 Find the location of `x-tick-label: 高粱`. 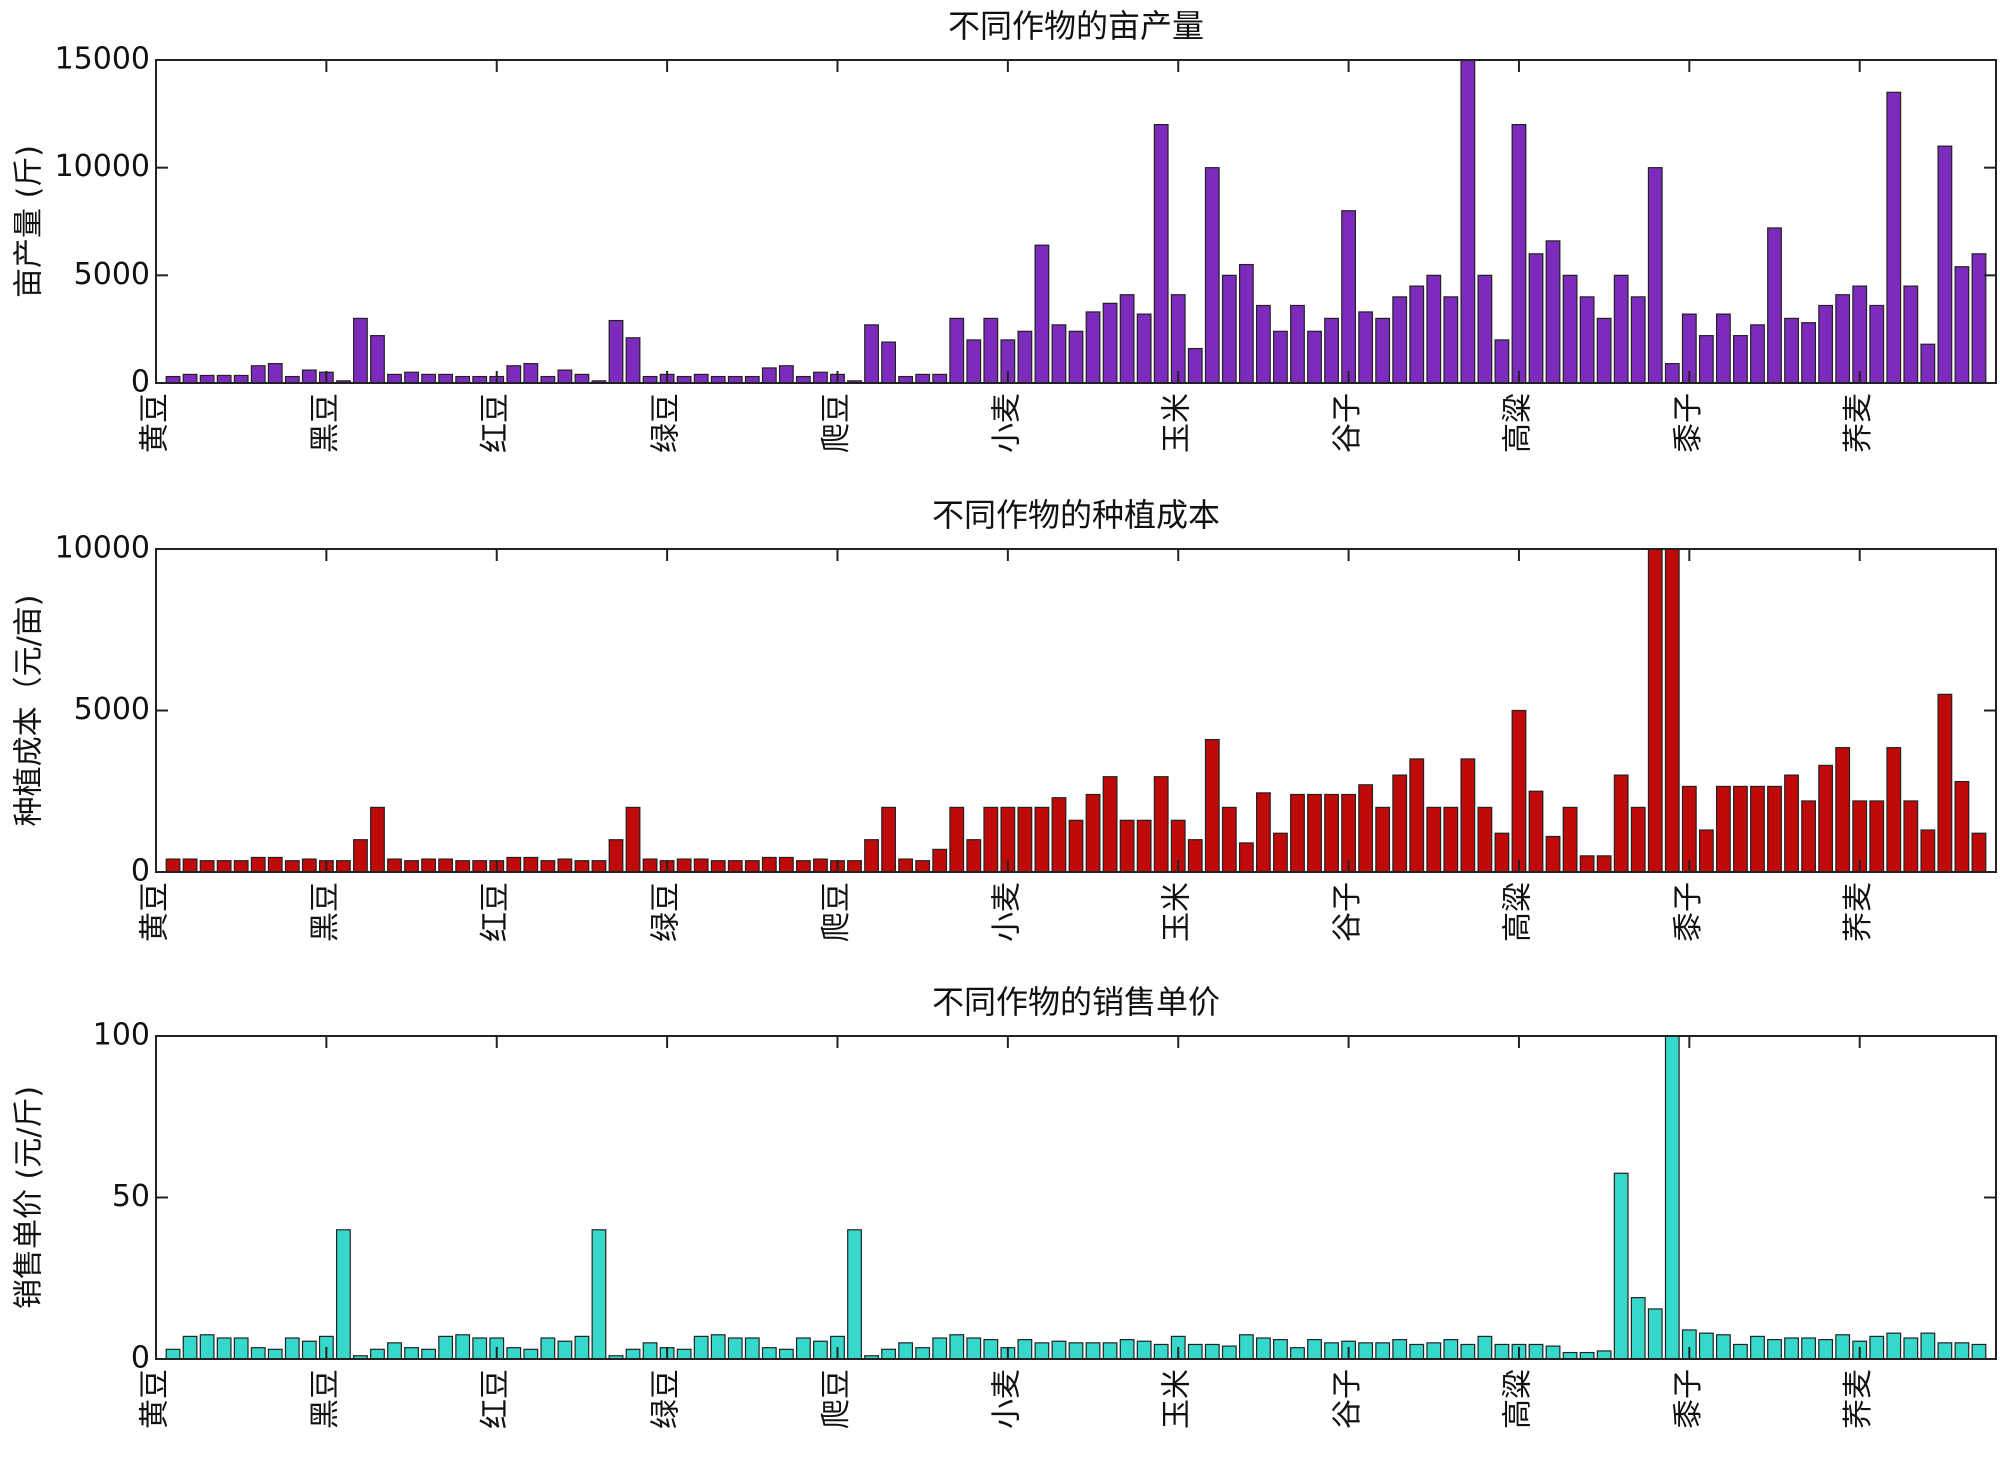

x-tick-label: 高粱 is located at coordinates (1517, 912).